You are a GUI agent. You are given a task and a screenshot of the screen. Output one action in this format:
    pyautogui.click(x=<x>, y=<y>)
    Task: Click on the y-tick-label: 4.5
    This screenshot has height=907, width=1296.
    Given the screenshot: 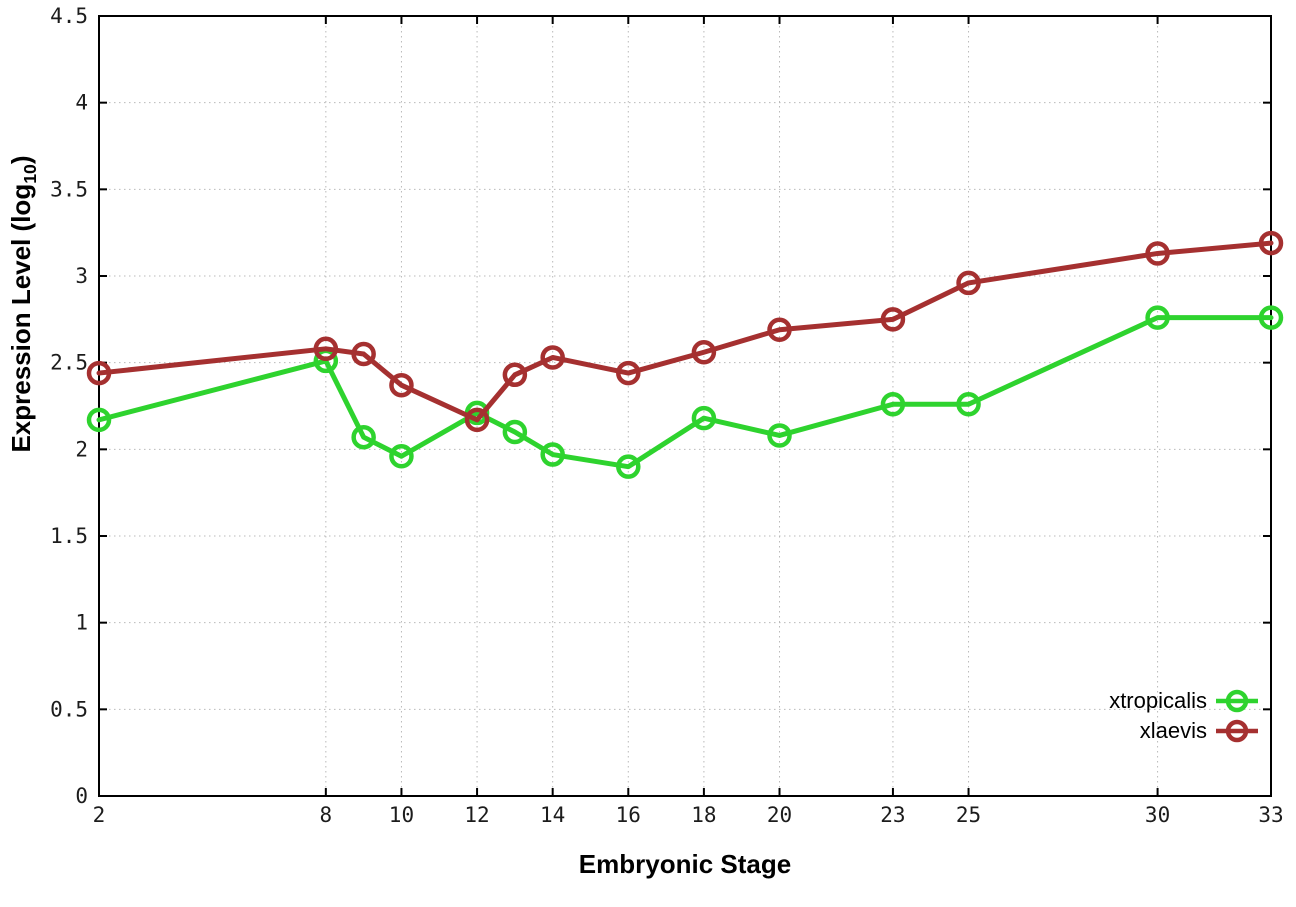 What is the action you would take?
    pyautogui.click(x=69, y=16)
    